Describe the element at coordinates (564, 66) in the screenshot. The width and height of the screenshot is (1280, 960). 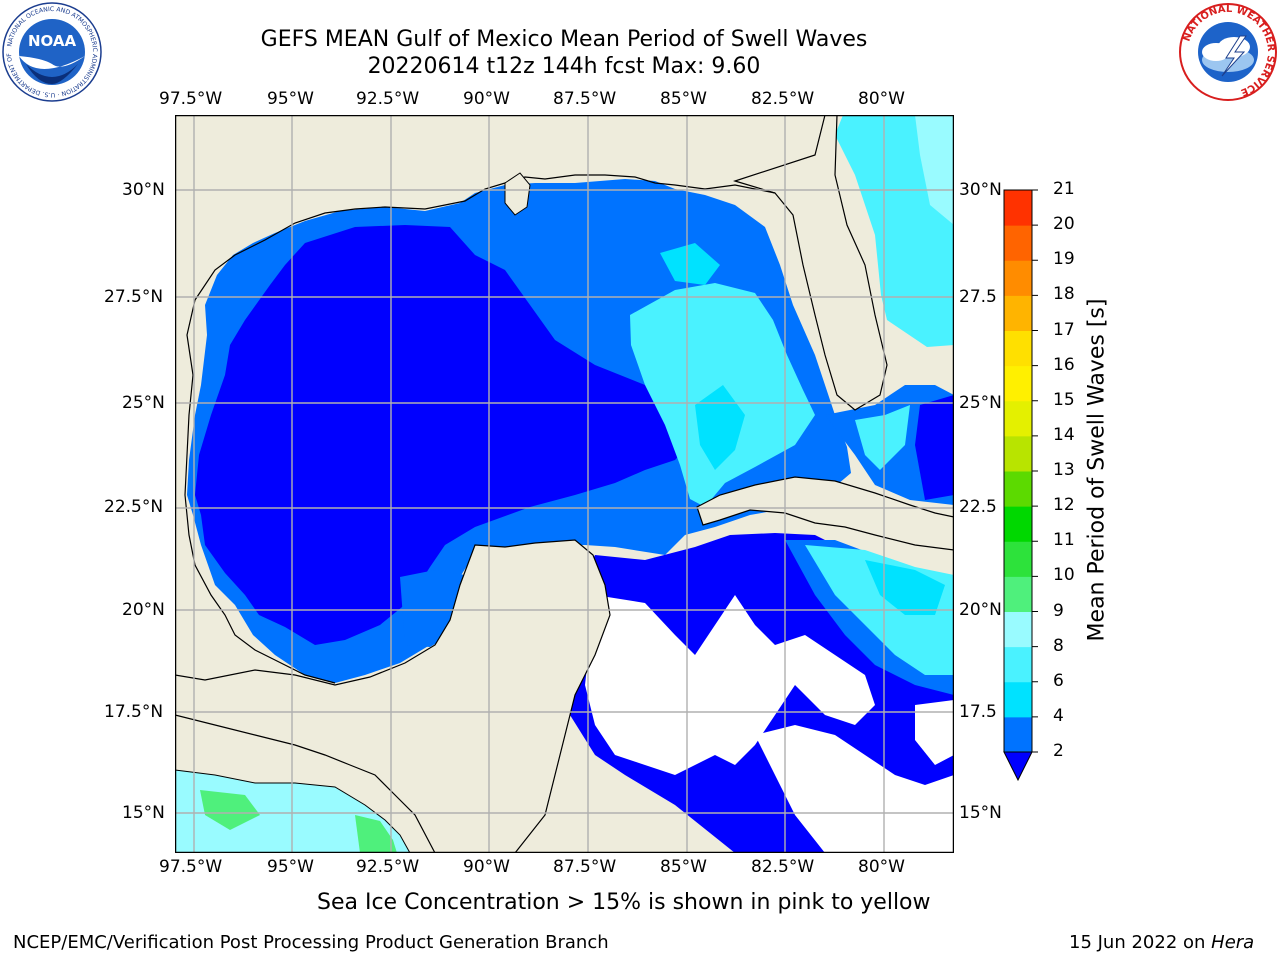
I see `chart-subtitle: 20220614 t12z 144h fcst Max: 9.60` at that location.